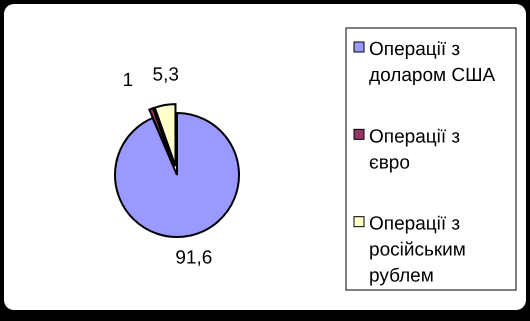  What do you see at coordinates (193, 257) in the screenshot?
I see `data-label: 91,6` at bounding box center [193, 257].